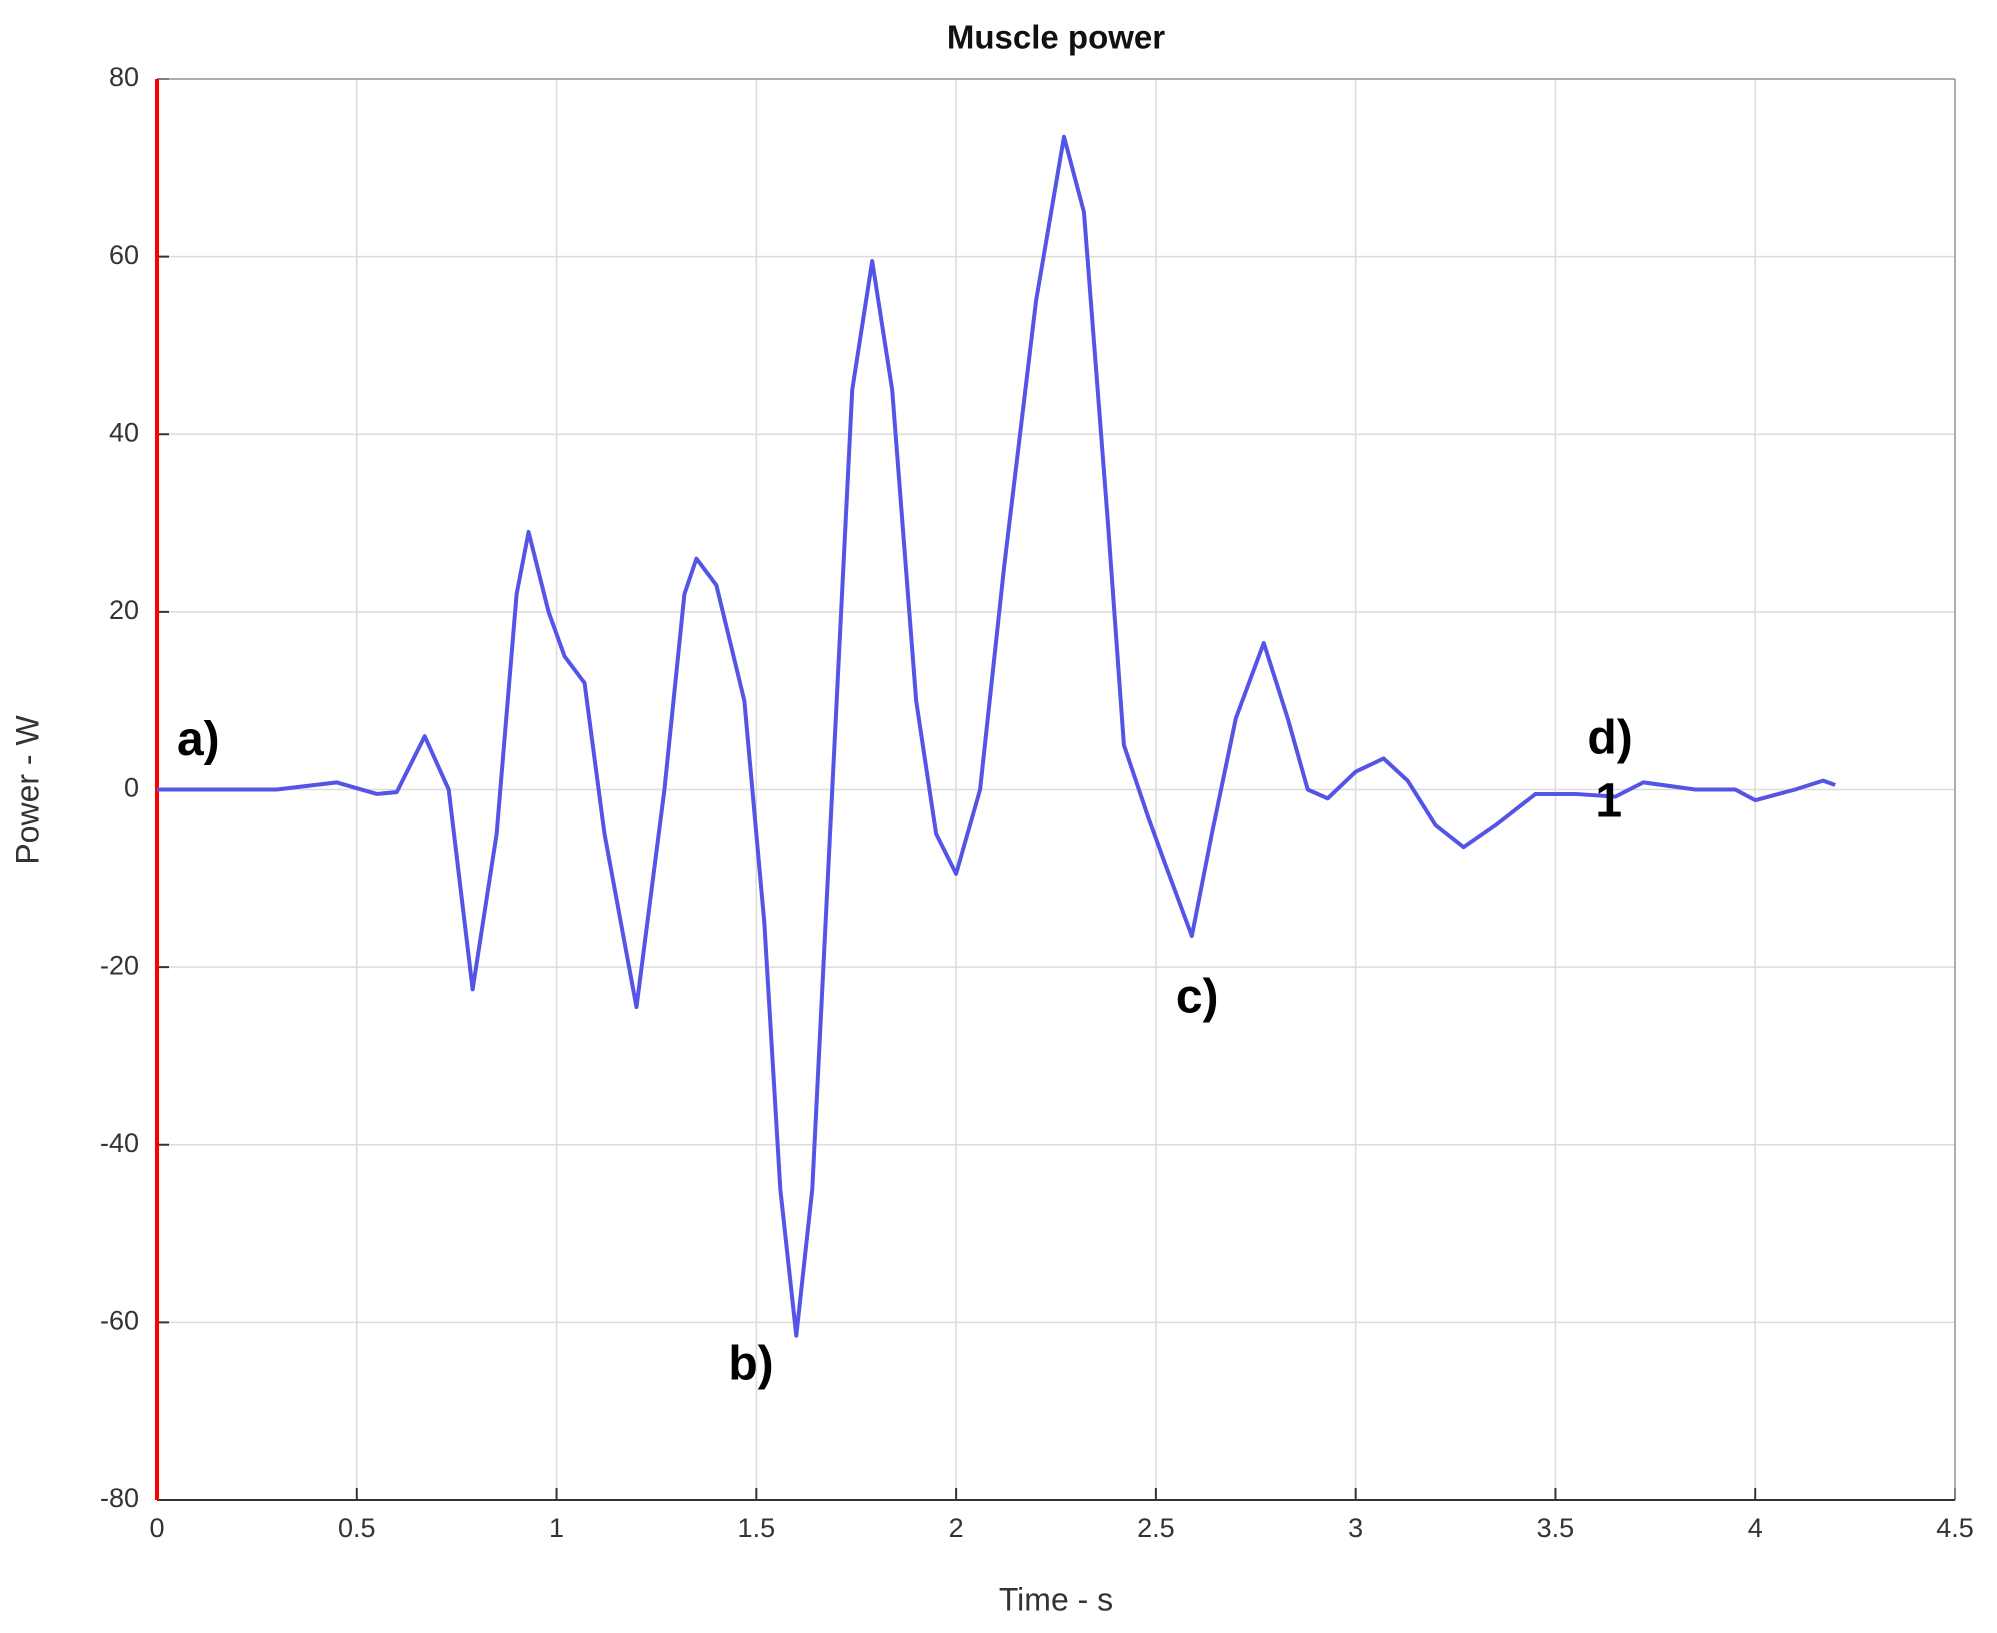 The image size is (1997, 1633). I want to click on annotation: 1, so click(1608, 800).